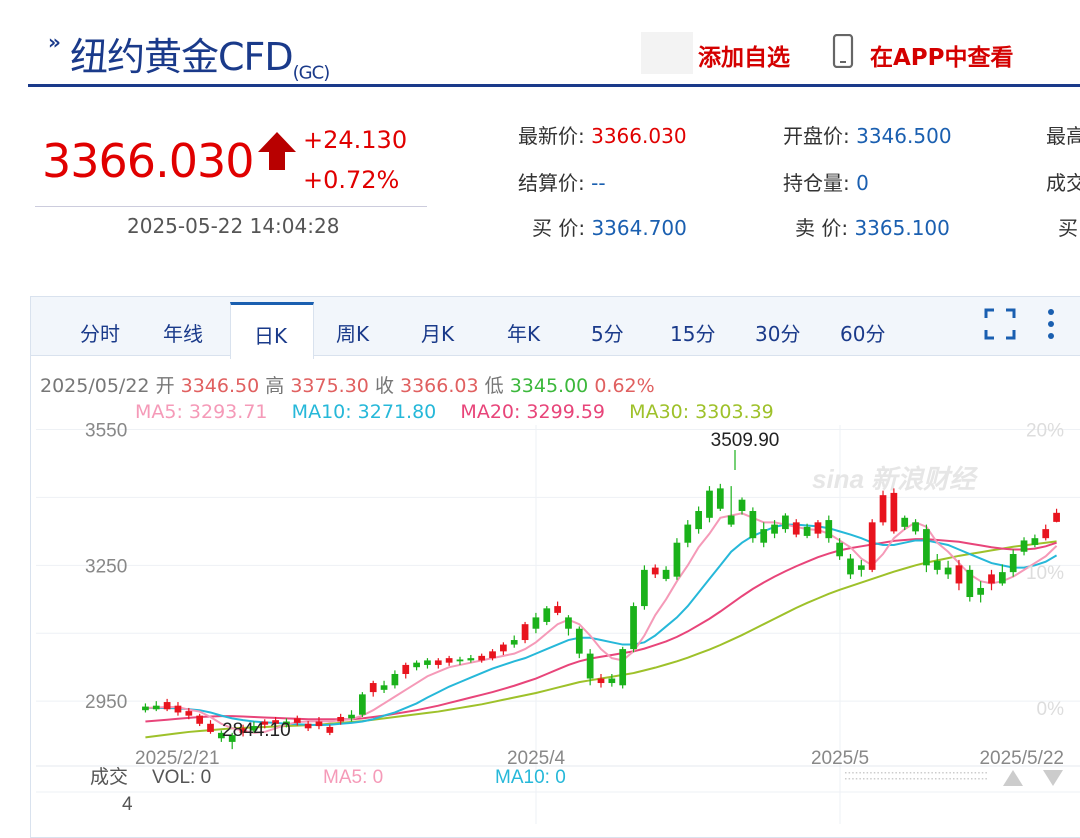  Describe the element at coordinates (744, 58) in the screenshot. I see `add-watchlist-button: 添加自选` at that location.